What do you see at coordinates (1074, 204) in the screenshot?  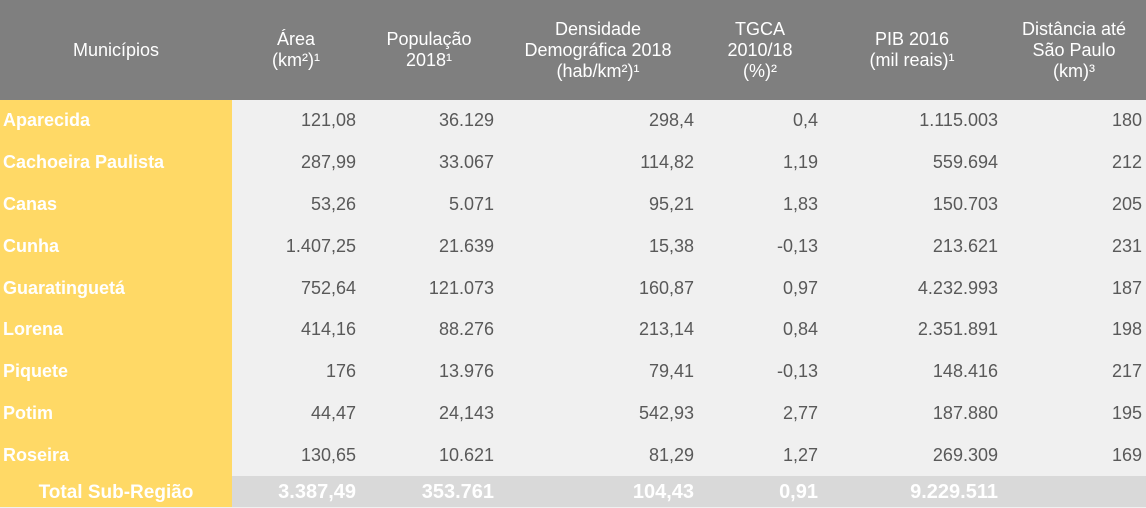 I see `distancia-cell: 205` at bounding box center [1074, 204].